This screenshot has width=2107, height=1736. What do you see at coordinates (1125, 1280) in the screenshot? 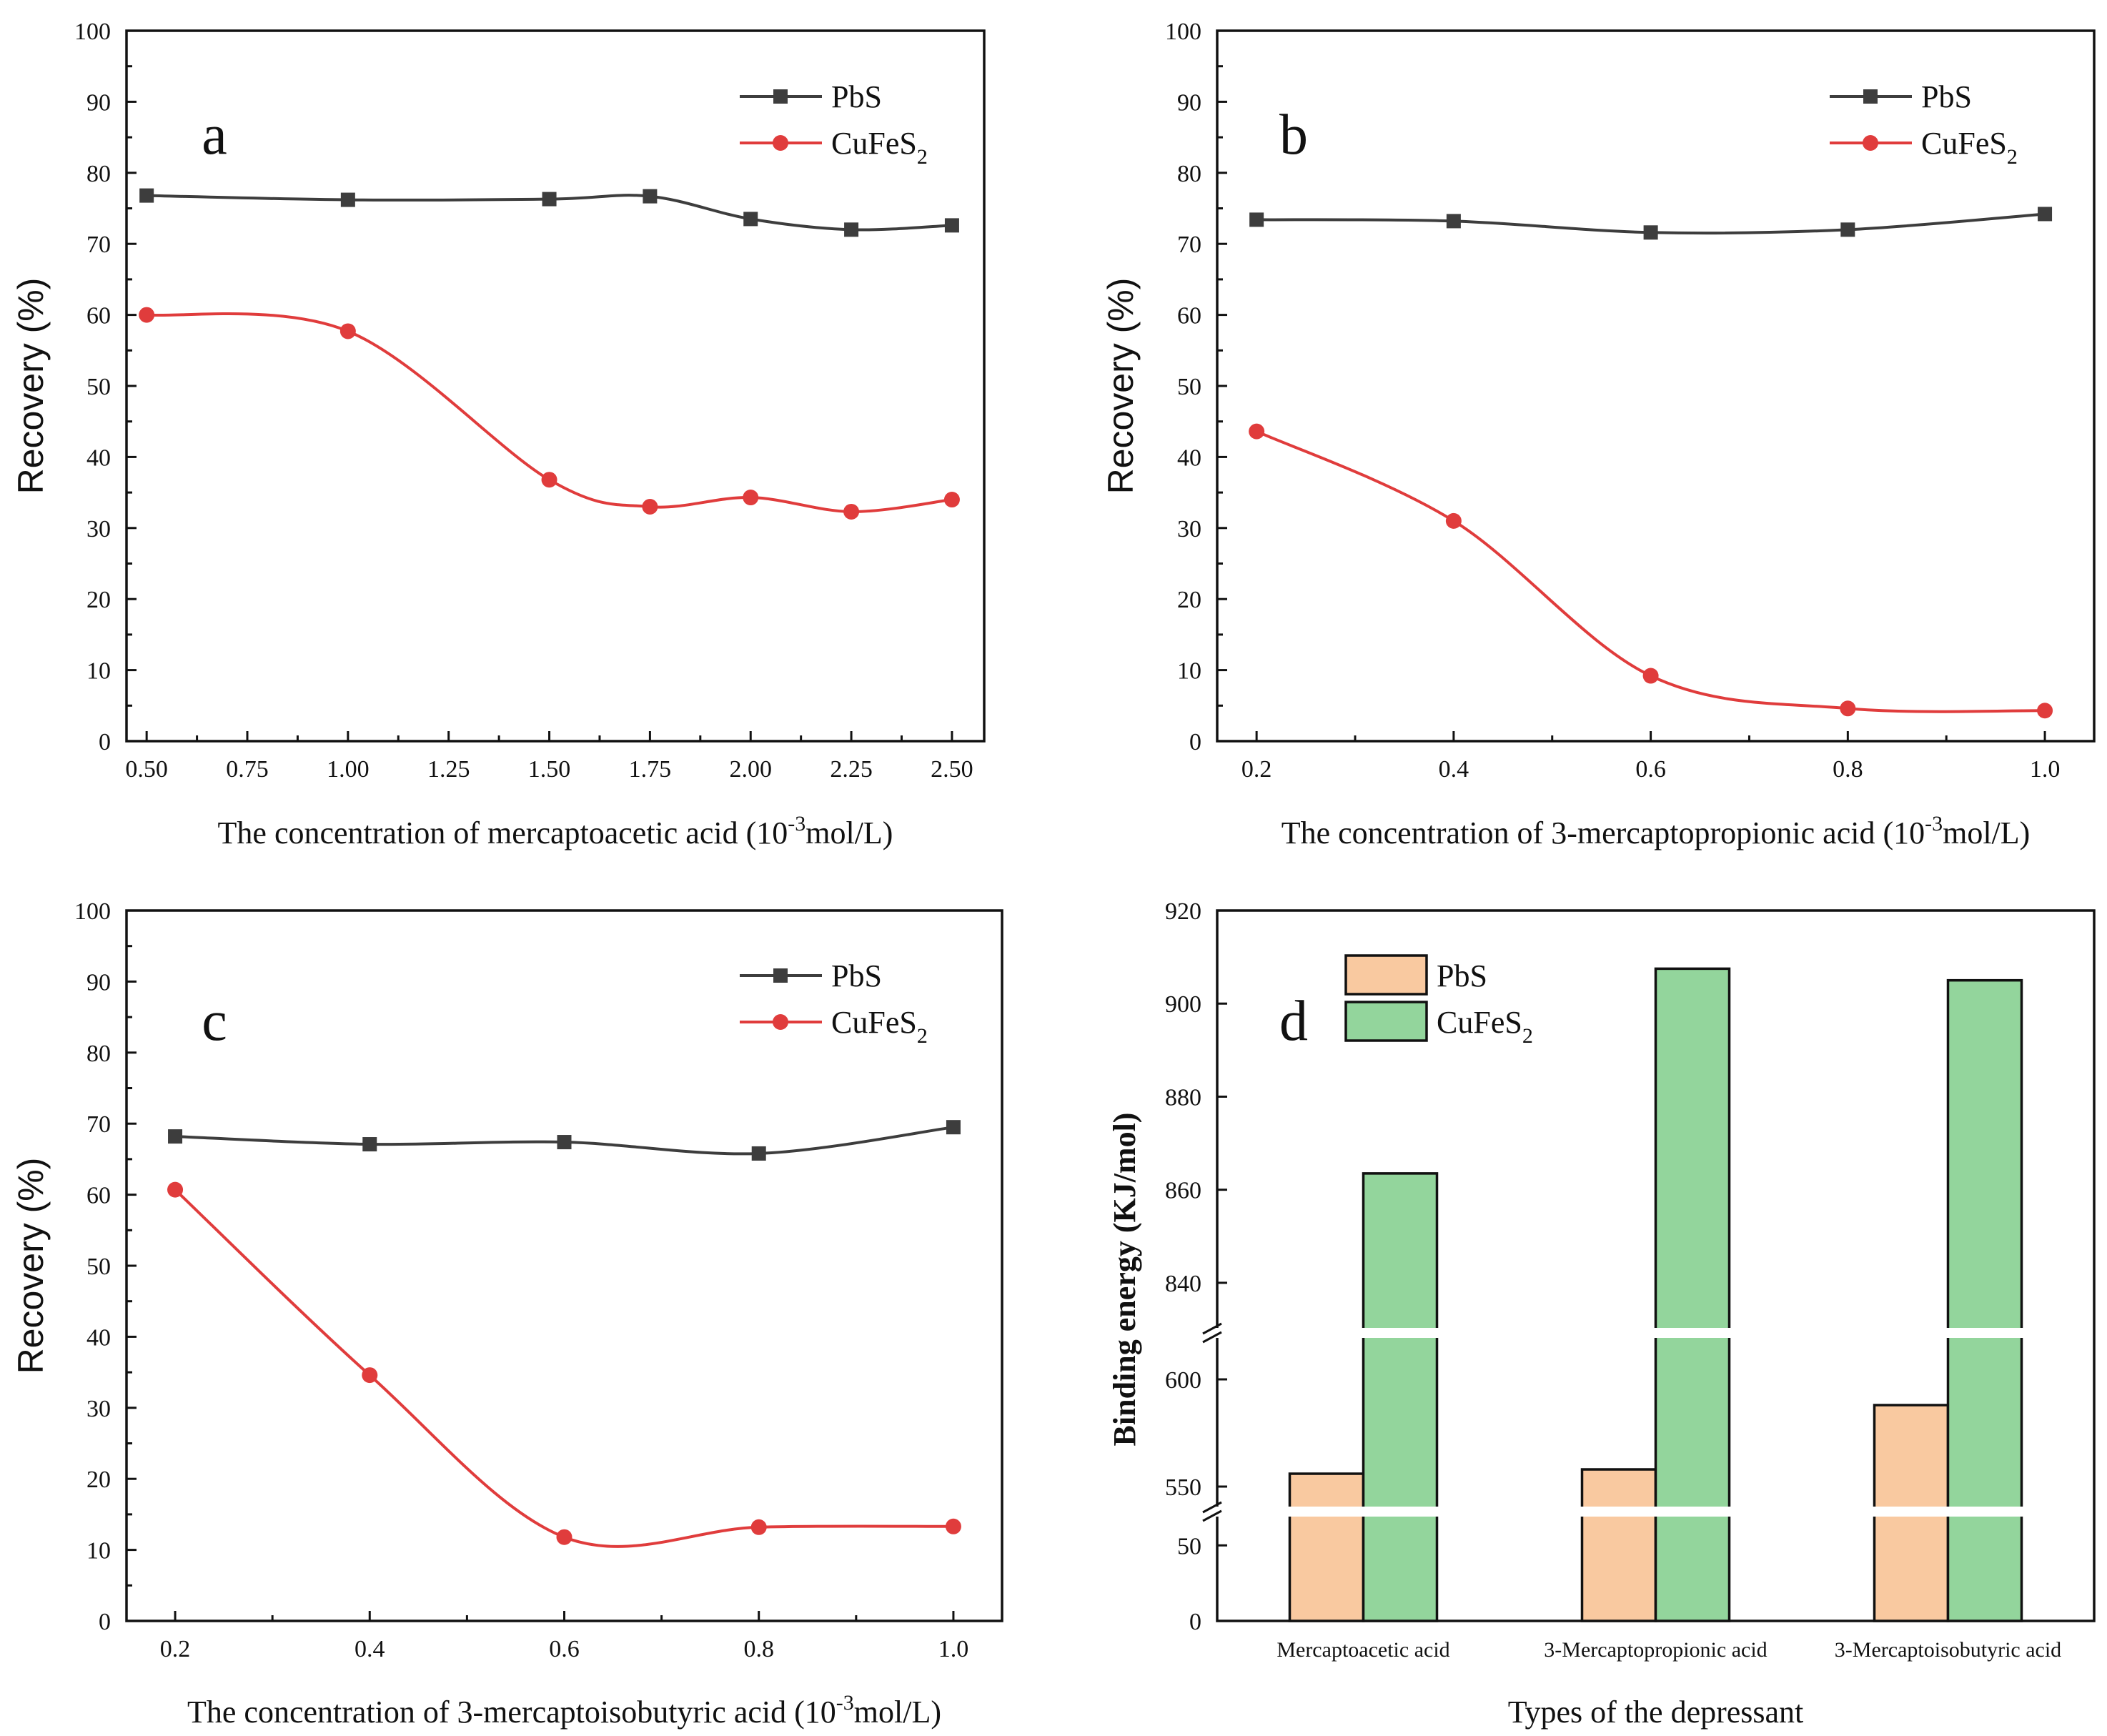
I see `y-axis-title: Binding energy (KJ/mol)` at bounding box center [1125, 1280].